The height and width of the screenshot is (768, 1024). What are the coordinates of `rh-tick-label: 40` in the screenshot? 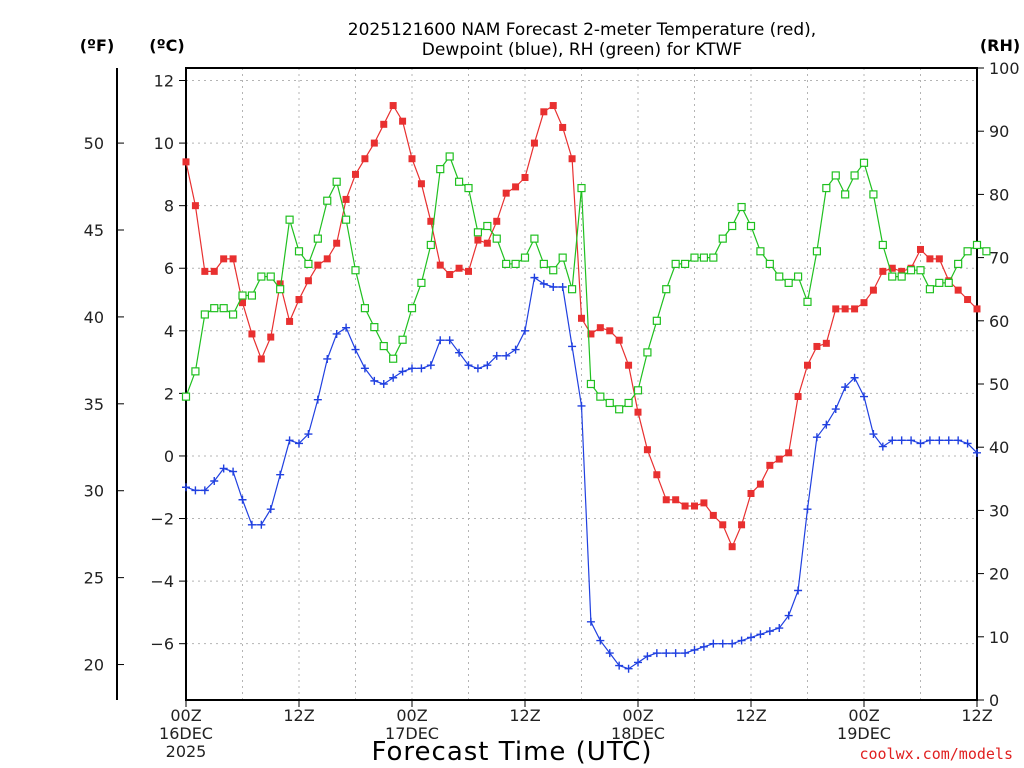 It's located at (999, 447).